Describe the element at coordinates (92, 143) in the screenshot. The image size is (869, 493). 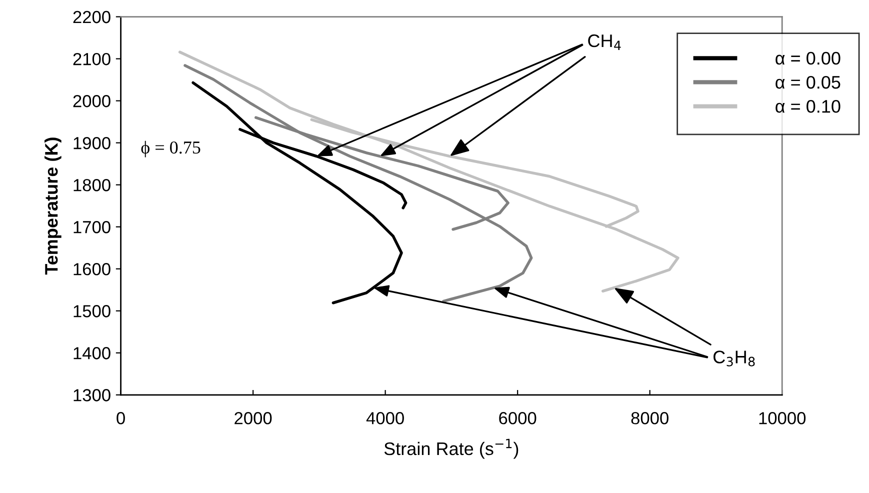
I see `y-tick-label: 1900` at that location.